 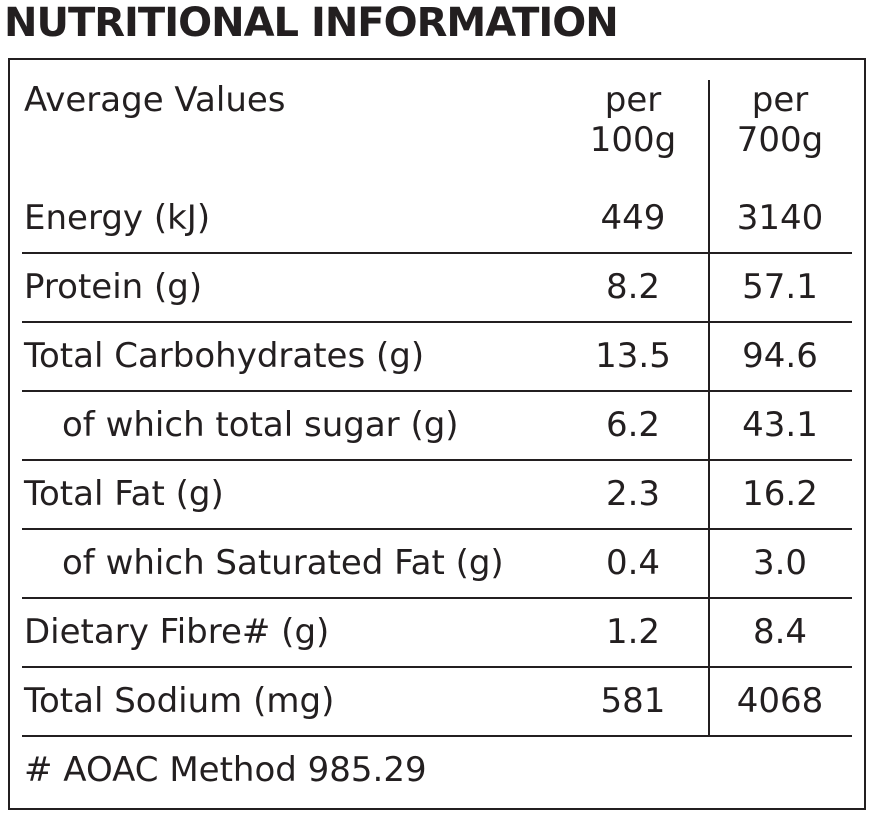 I want to click on value-per-pack: 8.4, so click(x=780, y=632).